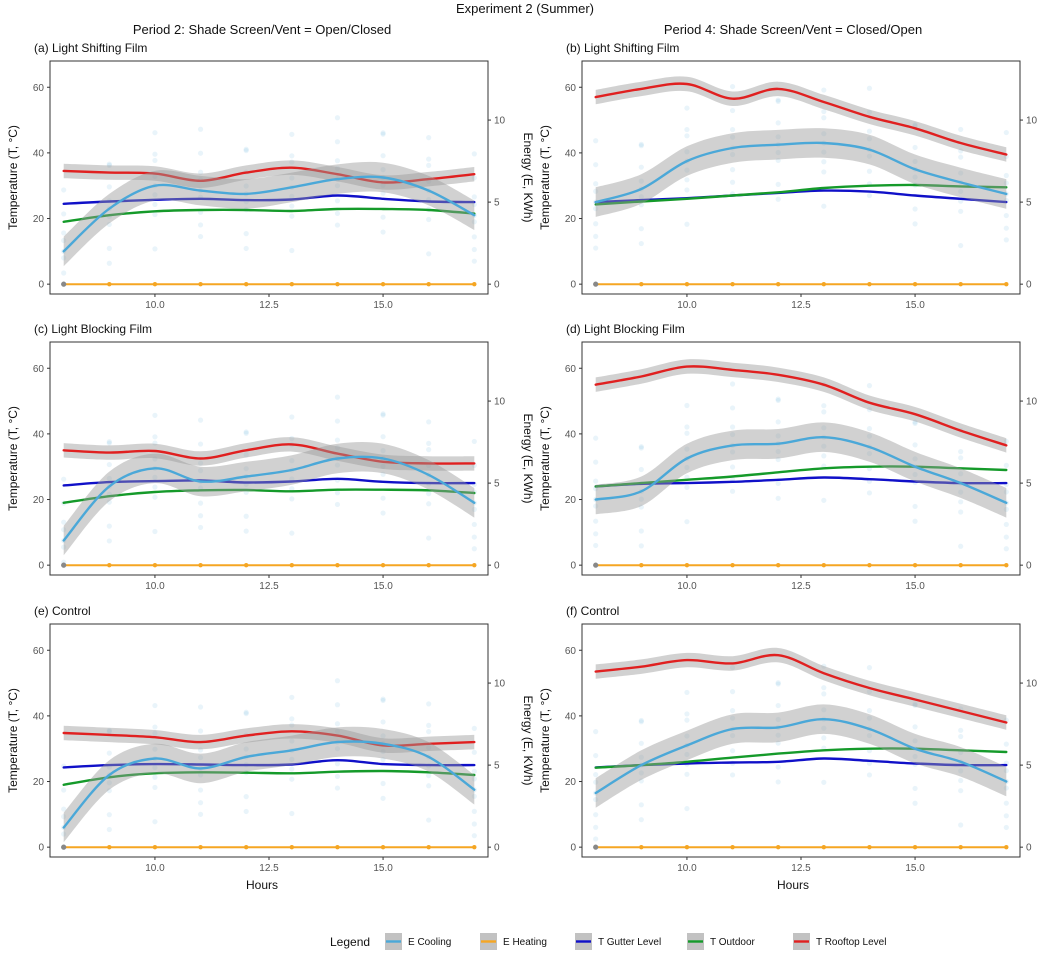 This screenshot has width=1052, height=954. What do you see at coordinates (155, 868) in the screenshot?
I see `x-tick-label: 10.0` at bounding box center [155, 868].